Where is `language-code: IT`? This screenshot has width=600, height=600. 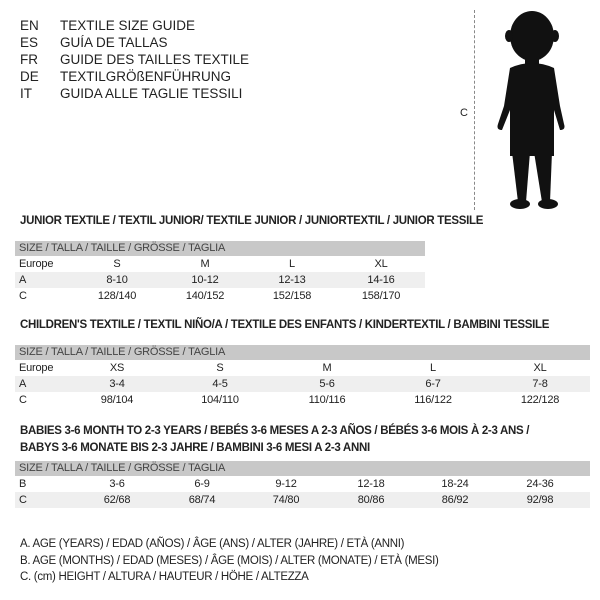
language-code: IT is located at coordinates (26, 93).